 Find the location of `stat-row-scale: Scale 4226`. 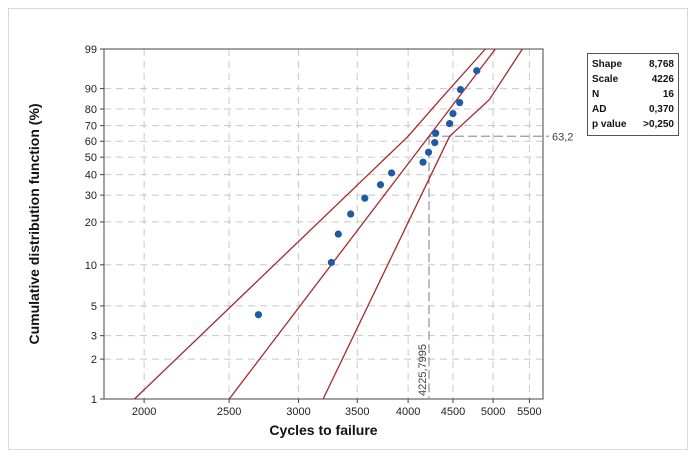

stat-row-scale: Scale 4226 is located at coordinates (633, 79).